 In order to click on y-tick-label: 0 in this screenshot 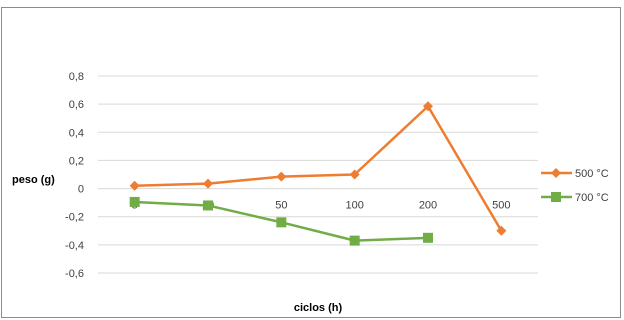, I will do `click(81, 190)`.